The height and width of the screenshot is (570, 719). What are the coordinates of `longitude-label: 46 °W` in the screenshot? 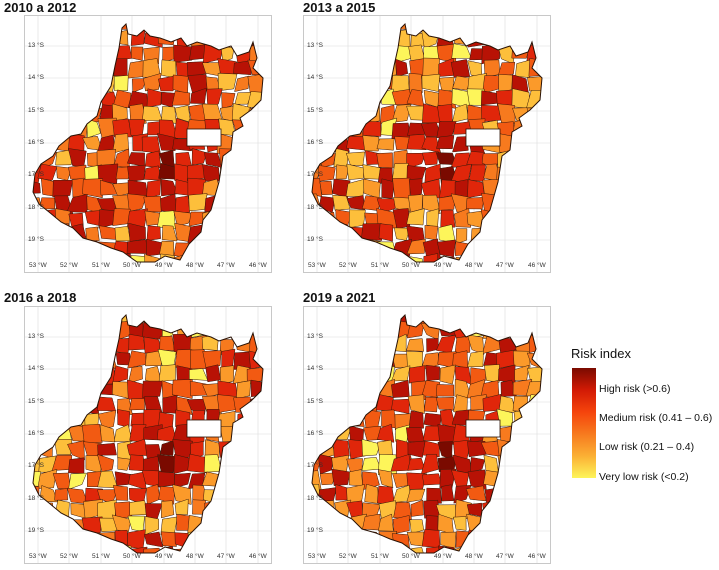 It's located at (258, 556).